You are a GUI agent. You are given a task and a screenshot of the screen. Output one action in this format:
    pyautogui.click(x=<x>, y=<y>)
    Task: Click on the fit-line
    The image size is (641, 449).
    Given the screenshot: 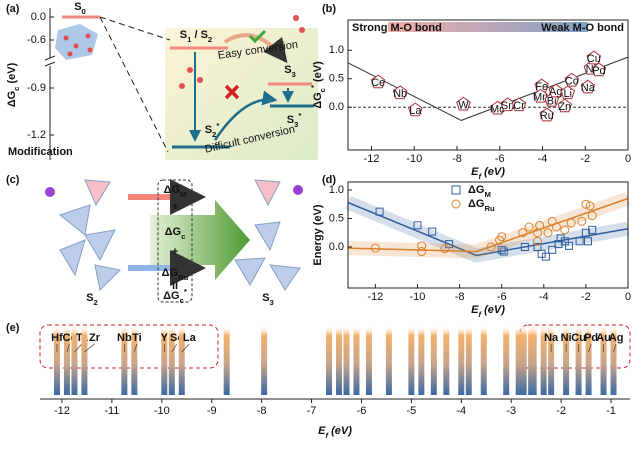 What is the action you would take?
    pyautogui.click(x=488, y=225)
    